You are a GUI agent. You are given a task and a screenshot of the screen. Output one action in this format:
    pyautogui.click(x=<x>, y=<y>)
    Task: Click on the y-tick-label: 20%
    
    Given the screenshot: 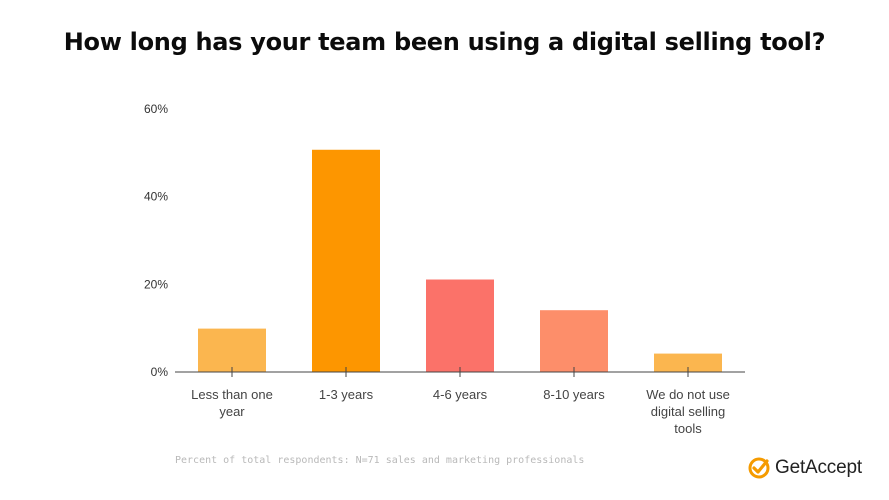 What is the action you would take?
    pyautogui.click(x=156, y=284)
    